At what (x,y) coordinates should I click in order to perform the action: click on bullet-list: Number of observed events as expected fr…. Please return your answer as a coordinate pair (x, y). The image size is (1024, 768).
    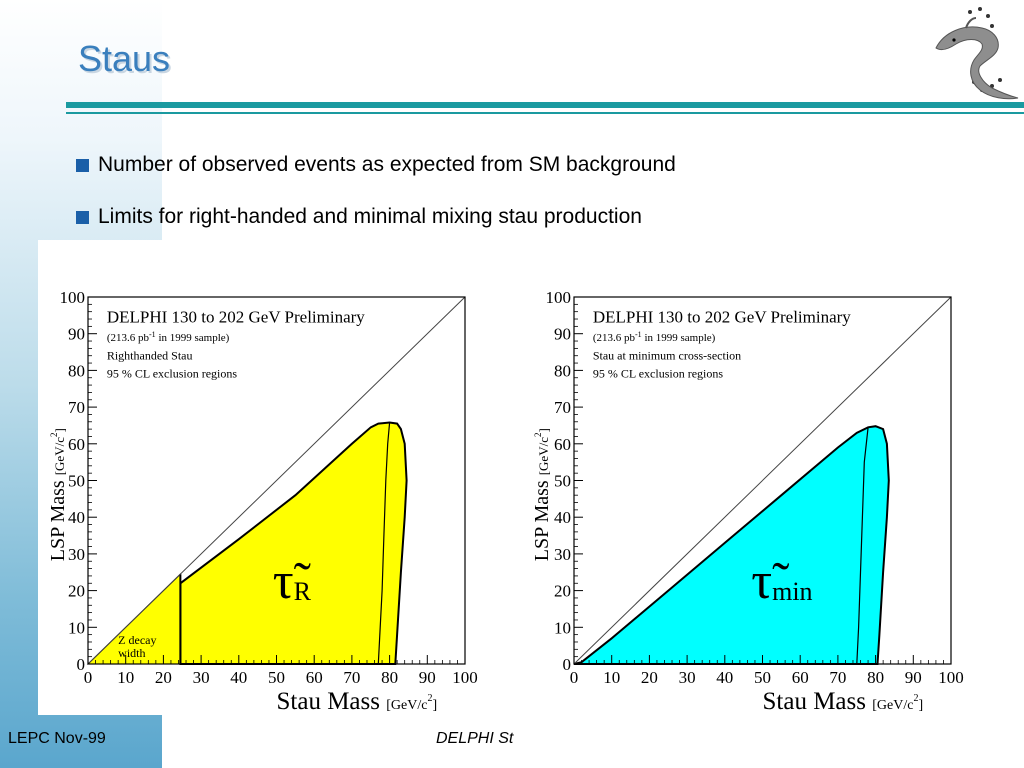
    Looking at the image, I should click on (376, 202).